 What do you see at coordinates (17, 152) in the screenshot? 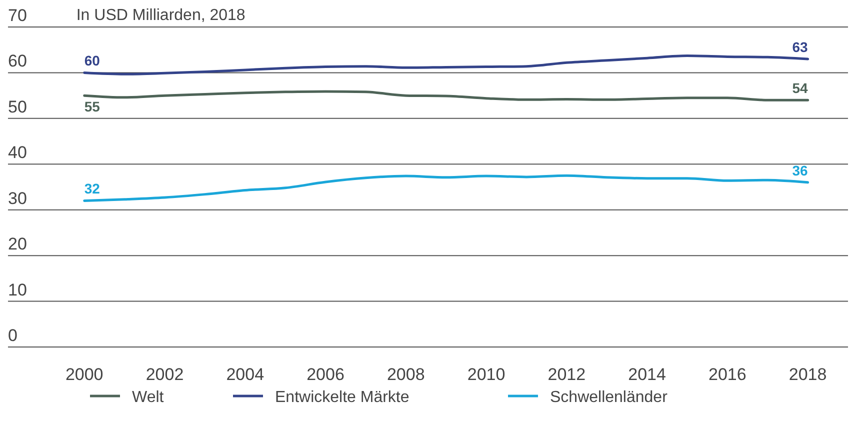
I see `y-tick-label: 40` at bounding box center [17, 152].